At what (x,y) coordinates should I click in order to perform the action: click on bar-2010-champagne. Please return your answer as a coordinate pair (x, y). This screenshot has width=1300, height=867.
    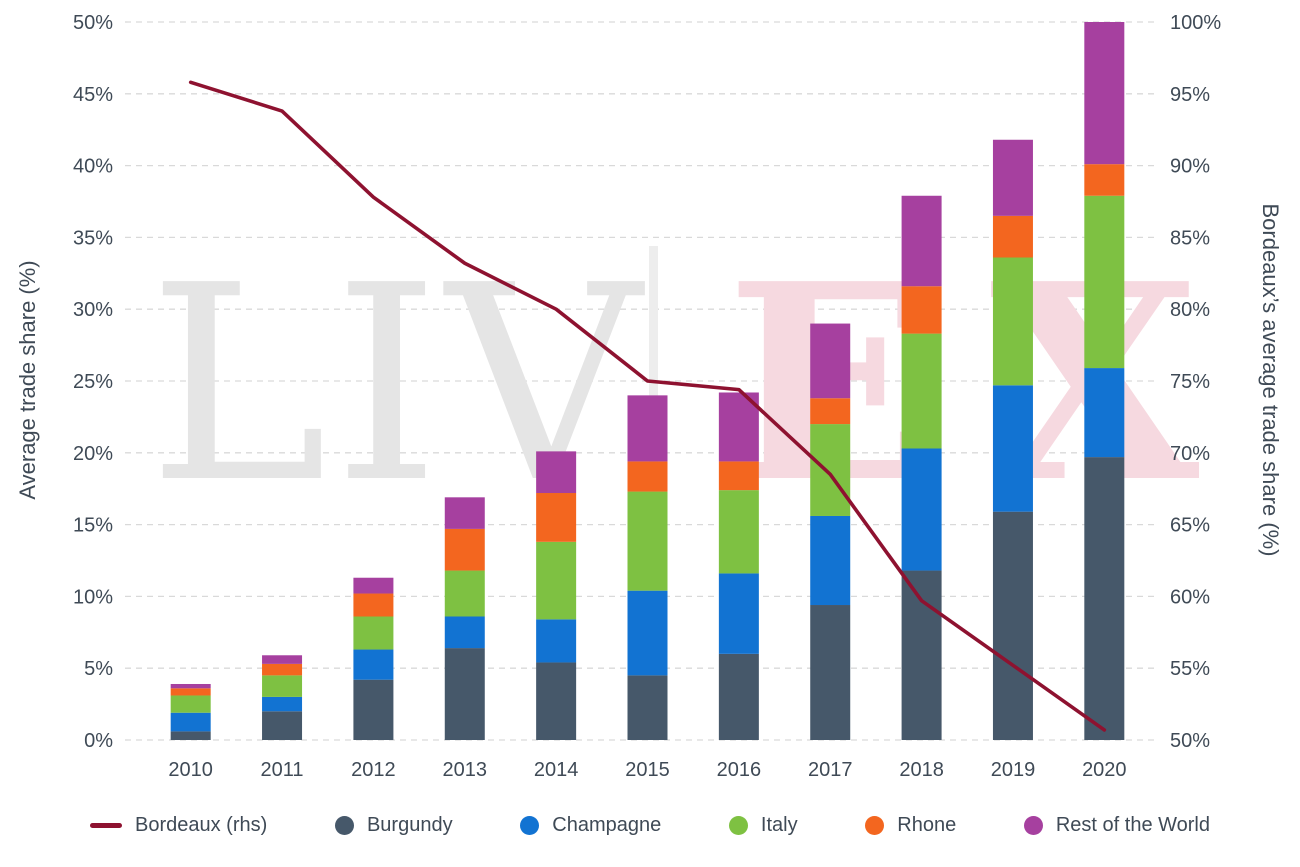
    Looking at the image, I should click on (190, 722).